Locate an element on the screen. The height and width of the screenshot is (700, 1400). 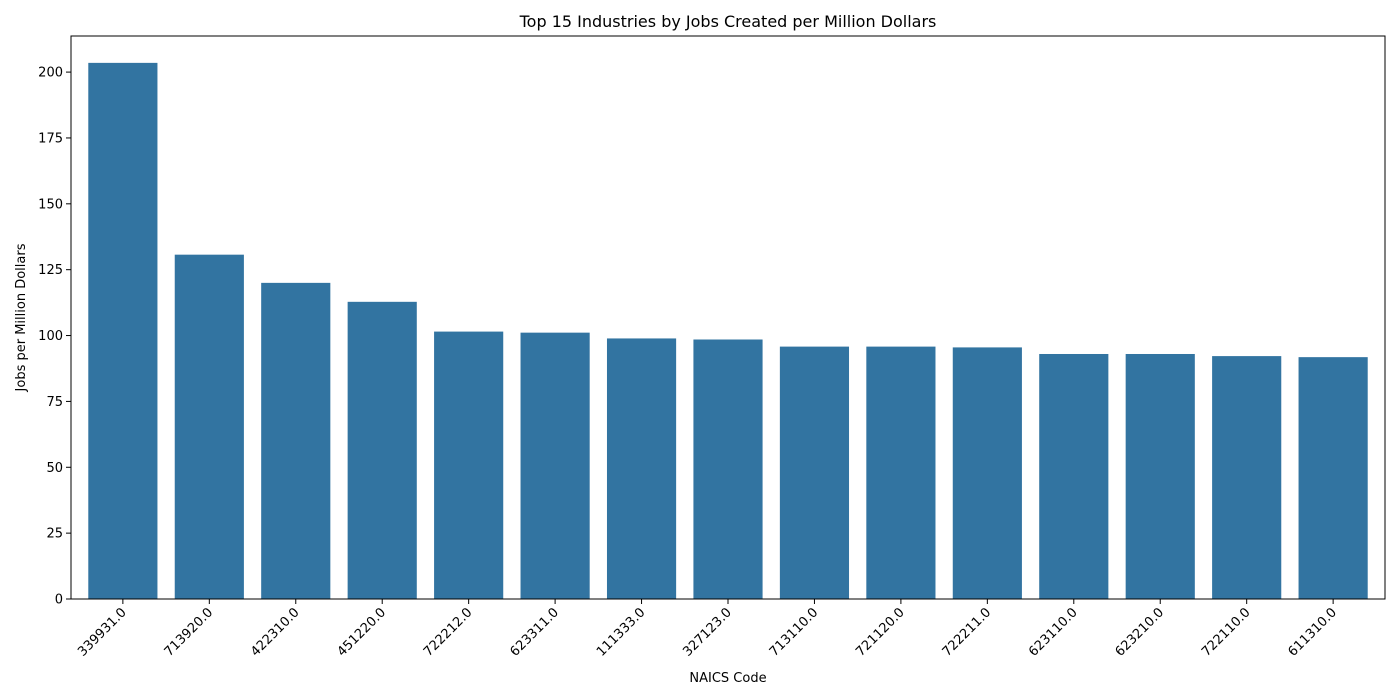
y-axis: 0 25 50 75 100 125 150 175 200 is located at coordinates (54, 337).